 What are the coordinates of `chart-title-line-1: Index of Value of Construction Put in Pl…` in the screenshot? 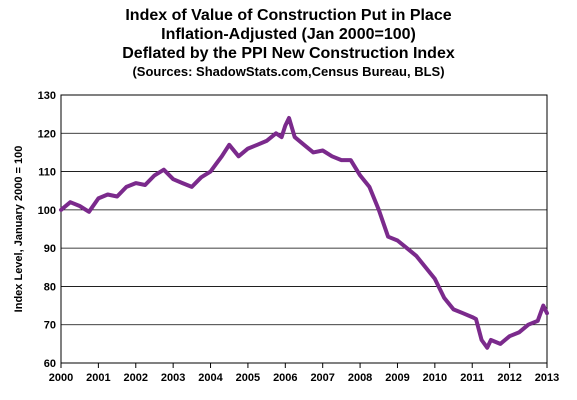 It's located at (288, 15).